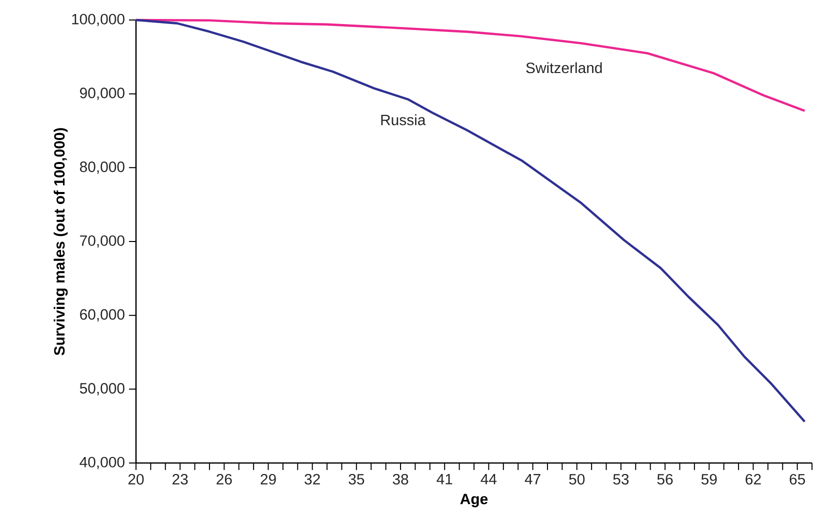  What do you see at coordinates (102, 167) in the screenshot?
I see `y-tick-label: 80,000` at bounding box center [102, 167].